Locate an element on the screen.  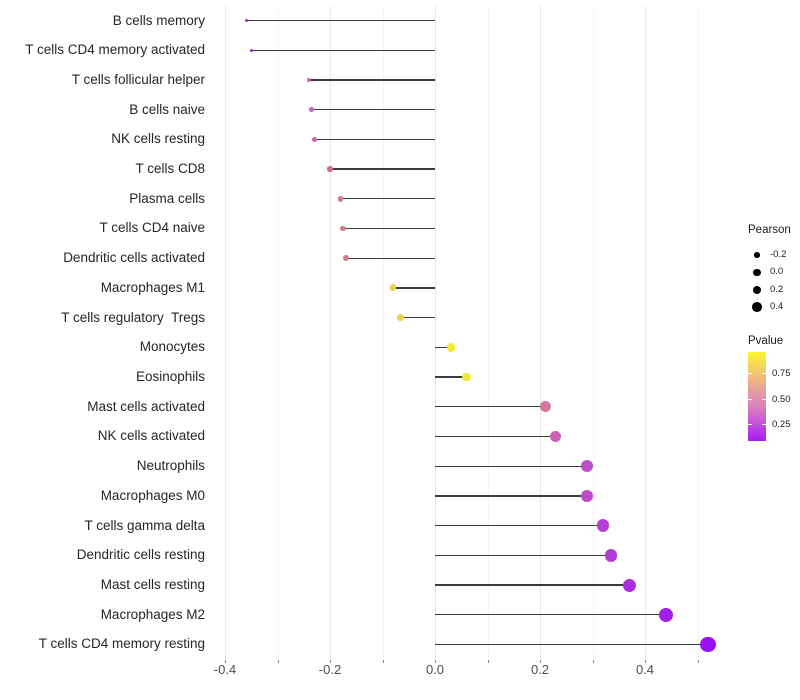
row-label: Dendritic cells resting is located at coordinates (140, 555).